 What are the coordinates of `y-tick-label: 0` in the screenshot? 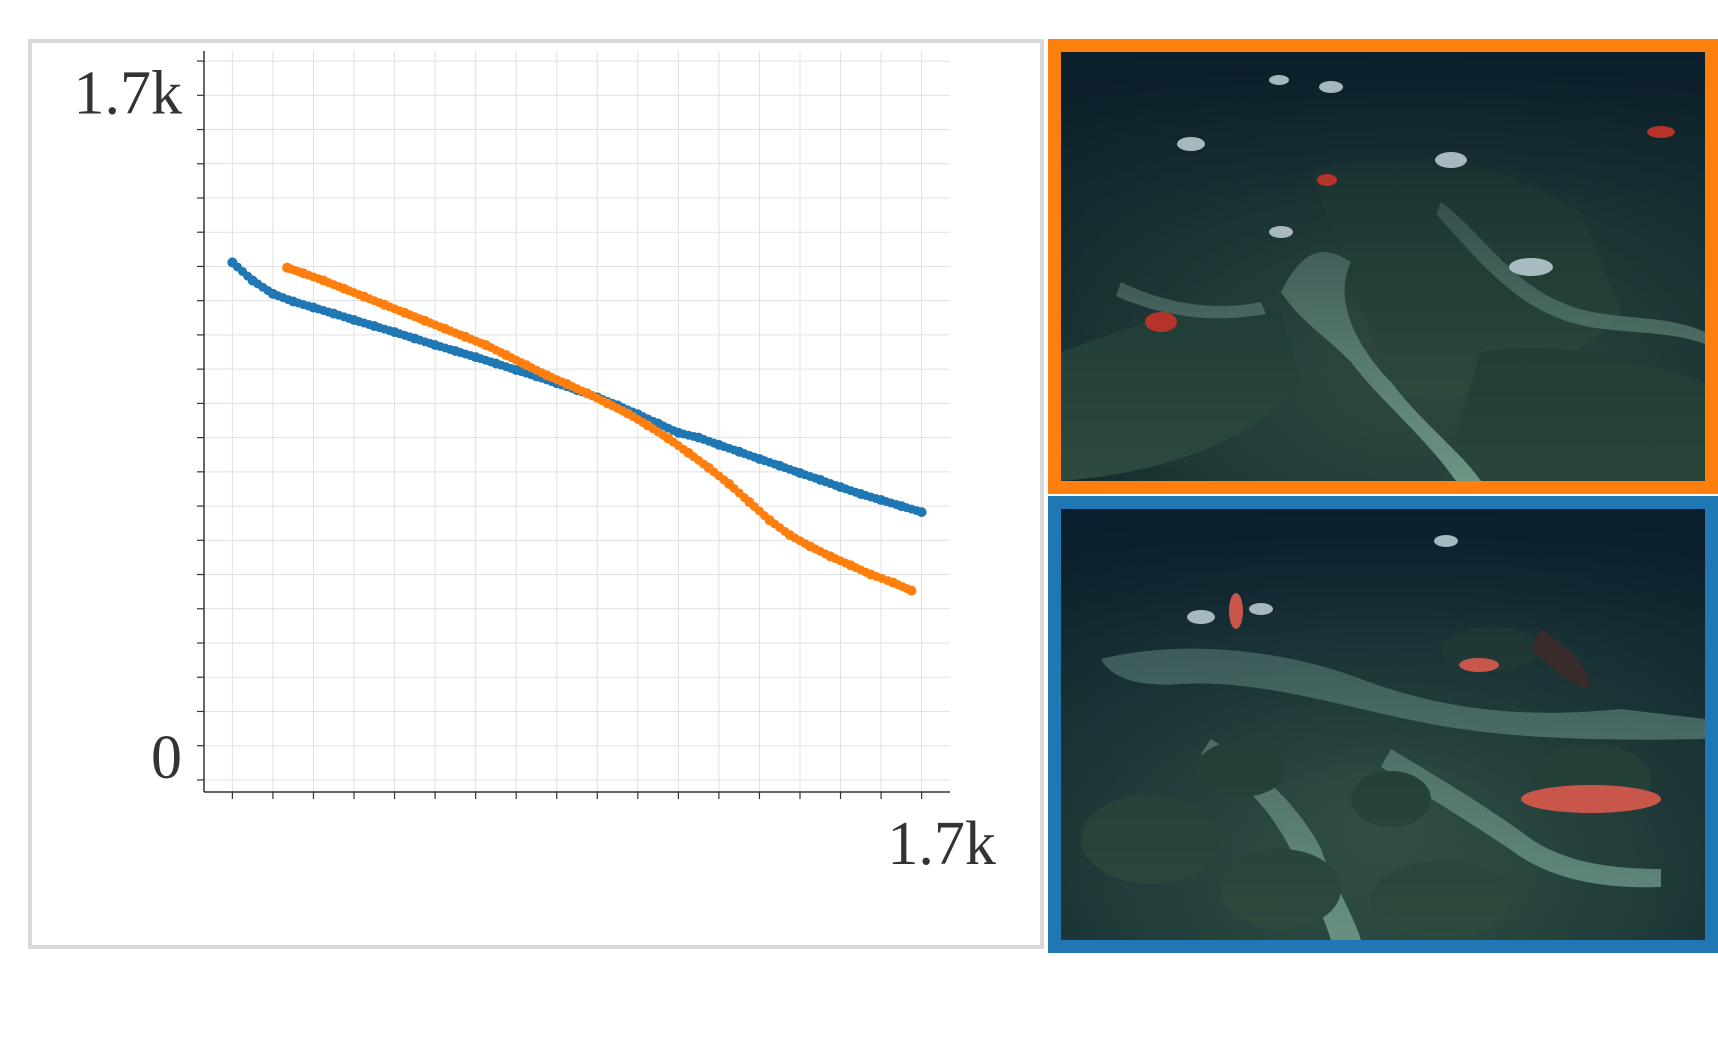 It's located at (166, 758).